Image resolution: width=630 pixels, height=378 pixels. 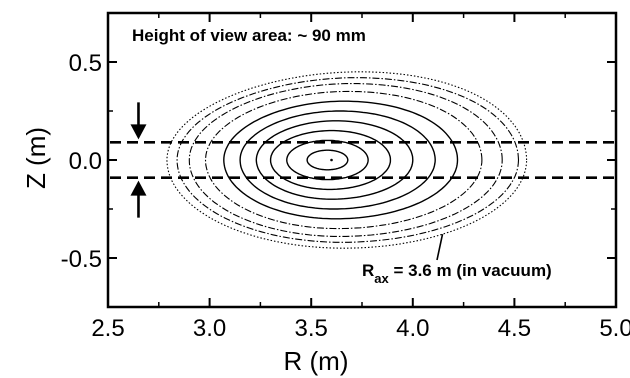 What do you see at coordinates (85, 161) in the screenshot?
I see `y-tick-label: 0.0` at bounding box center [85, 161].